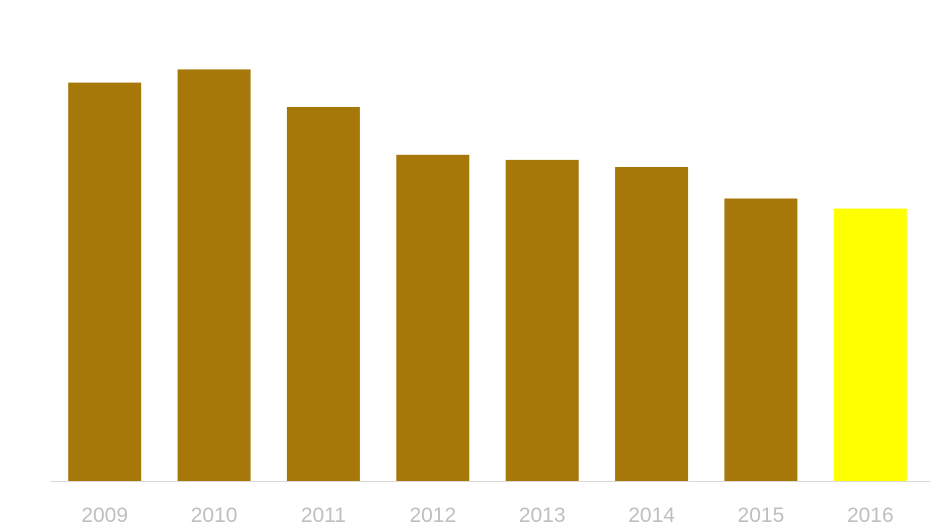  Describe the element at coordinates (214, 515) in the screenshot. I see `x-tick-label-2010: 2010` at that location.